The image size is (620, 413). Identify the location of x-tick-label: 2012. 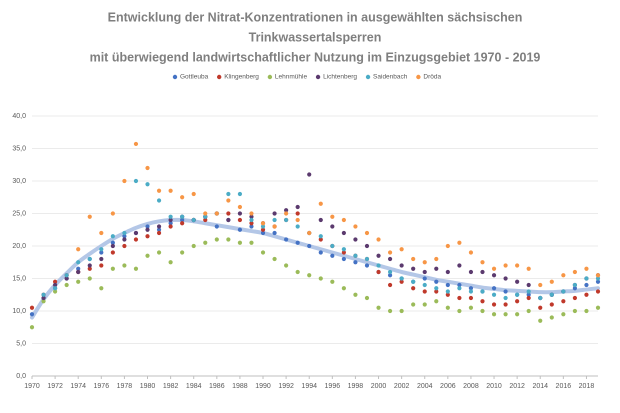
(517, 386).